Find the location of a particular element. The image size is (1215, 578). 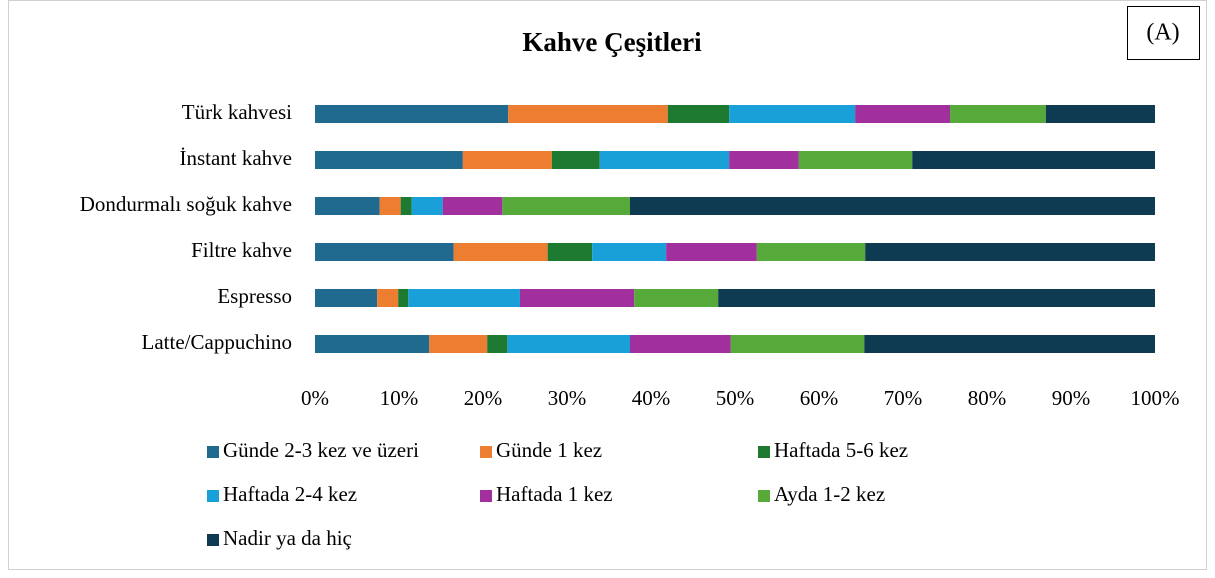

annotation: (A) is located at coordinates (1162, 33).